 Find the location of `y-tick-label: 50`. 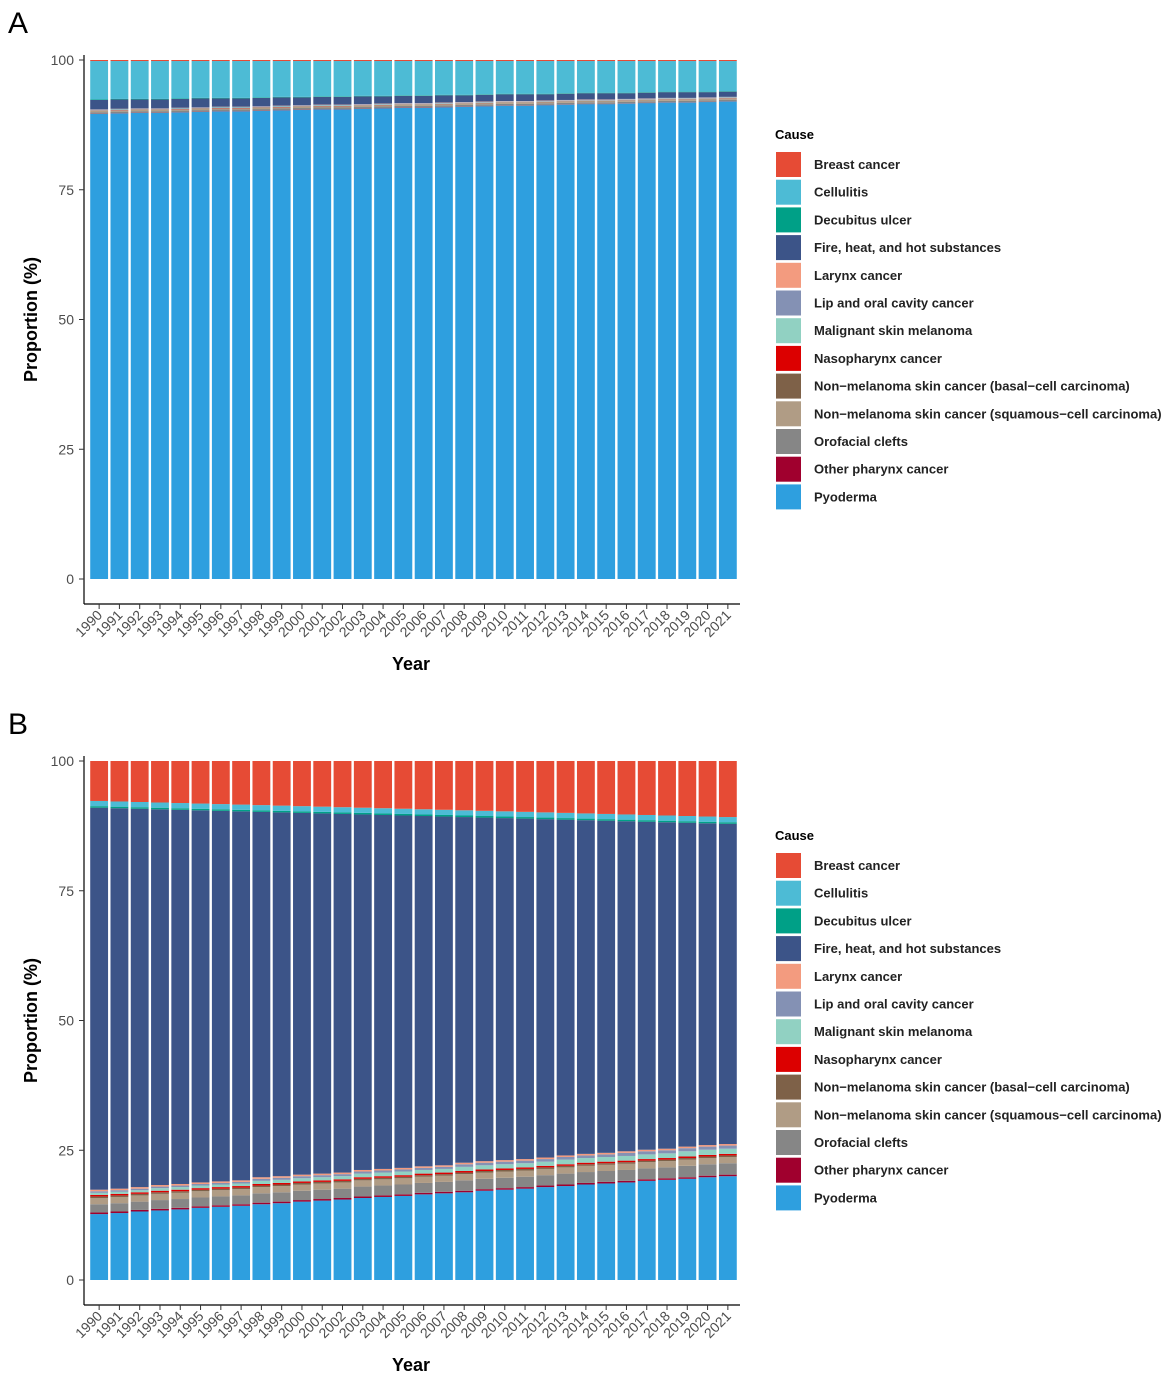

y-tick-label: 50 is located at coordinates (66, 1021).